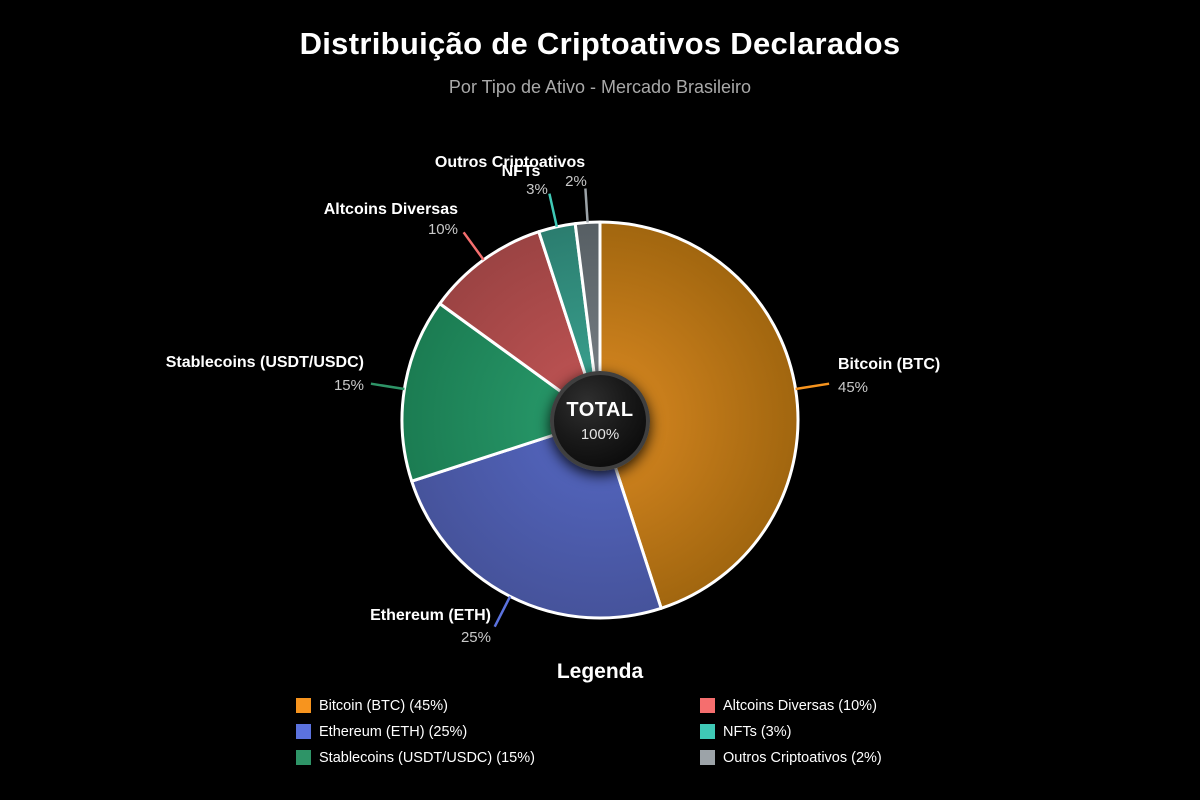  What do you see at coordinates (510, 162) in the screenshot?
I see `slice-label-outros: Outros Criptoativos` at bounding box center [510, 162].